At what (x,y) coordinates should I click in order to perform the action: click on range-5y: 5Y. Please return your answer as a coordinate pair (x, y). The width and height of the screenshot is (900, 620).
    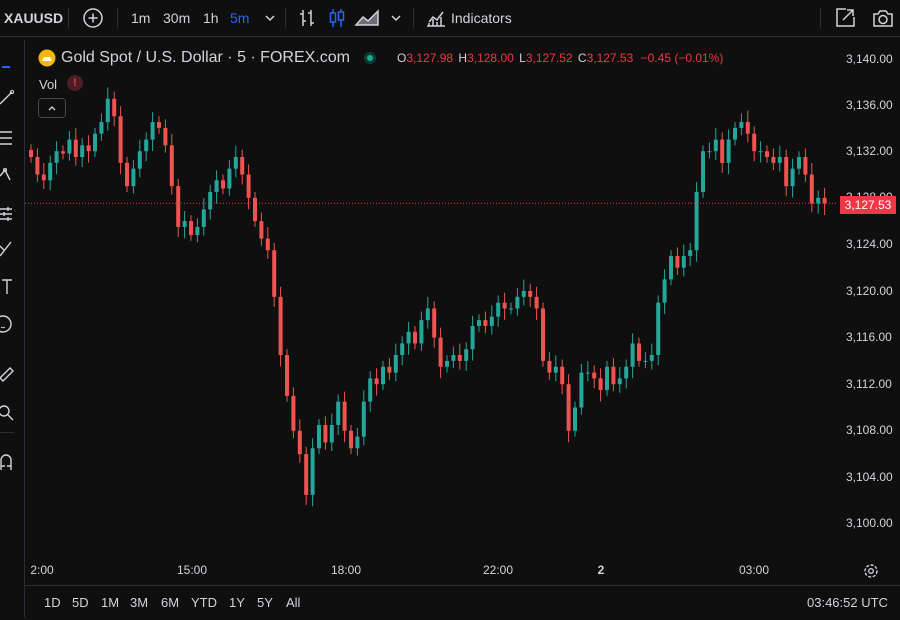
    Looking at the image, I should click on (265, 602).